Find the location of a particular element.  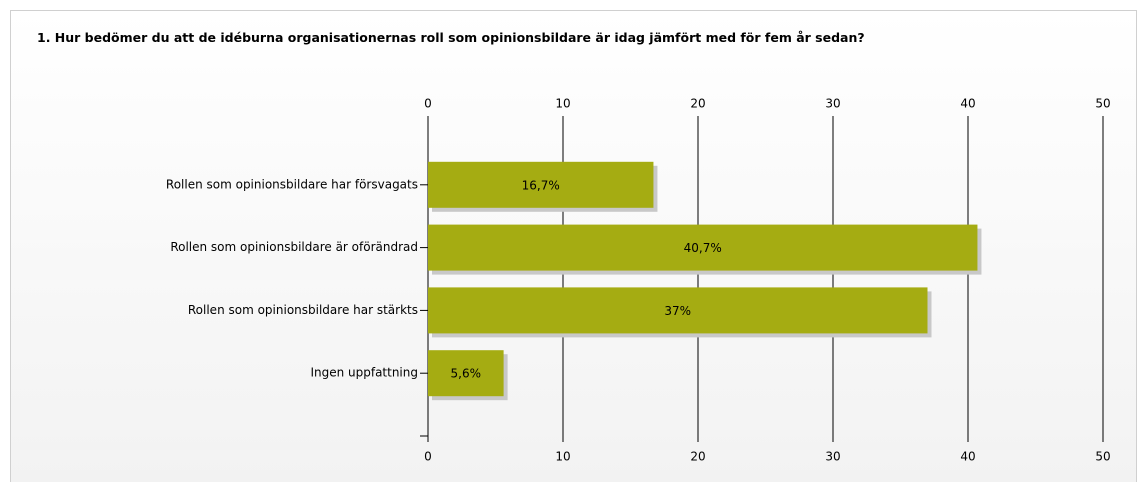

data-label: 5,6% is located at coordinates (466, 374).